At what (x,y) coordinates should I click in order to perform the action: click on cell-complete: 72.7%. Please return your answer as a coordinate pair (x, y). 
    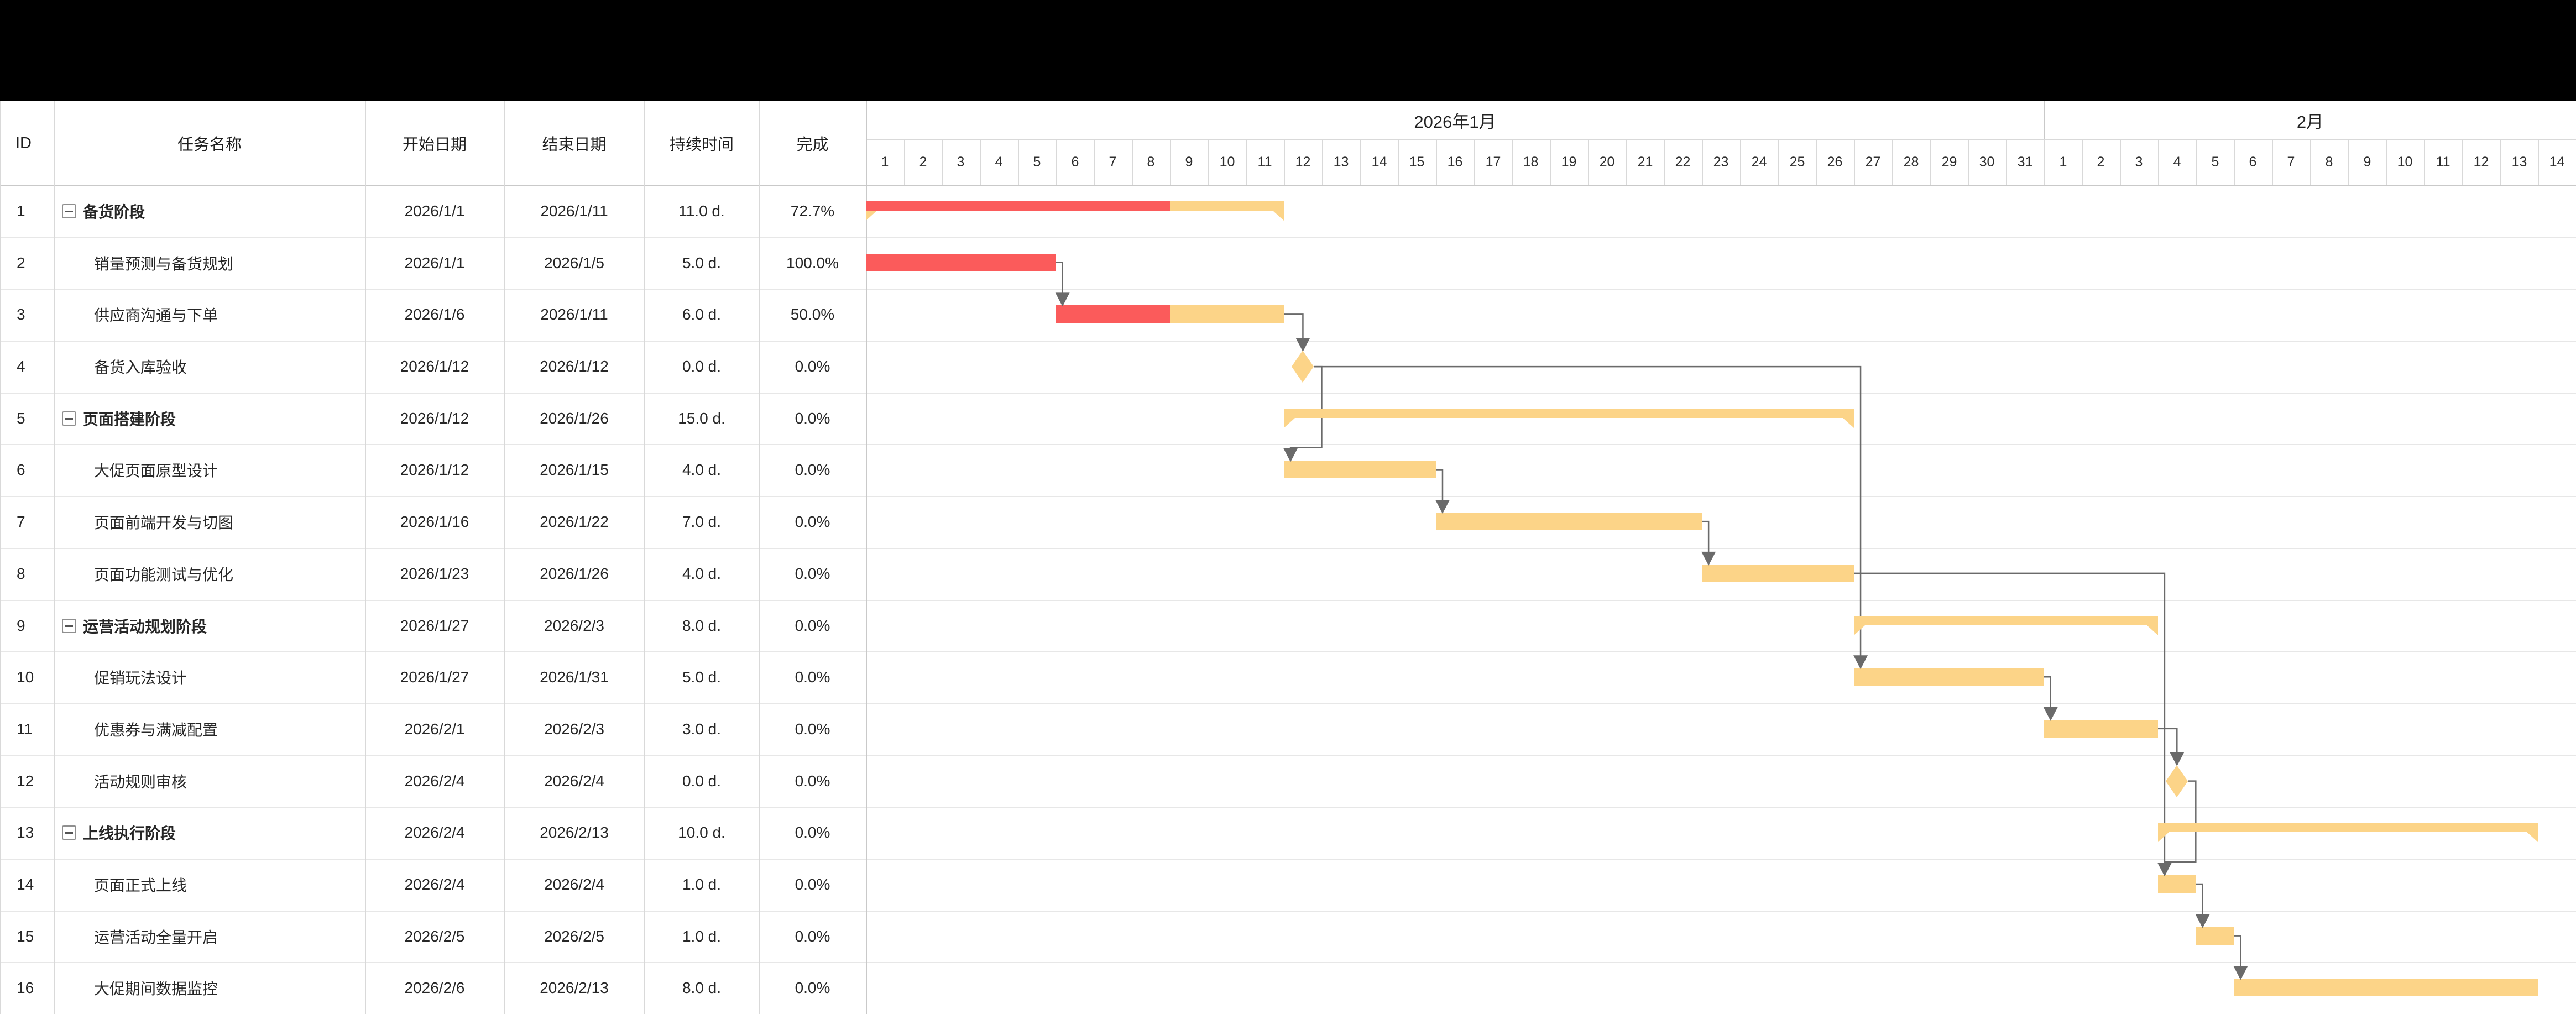
    Looking at the image, I should click on (812, 210).